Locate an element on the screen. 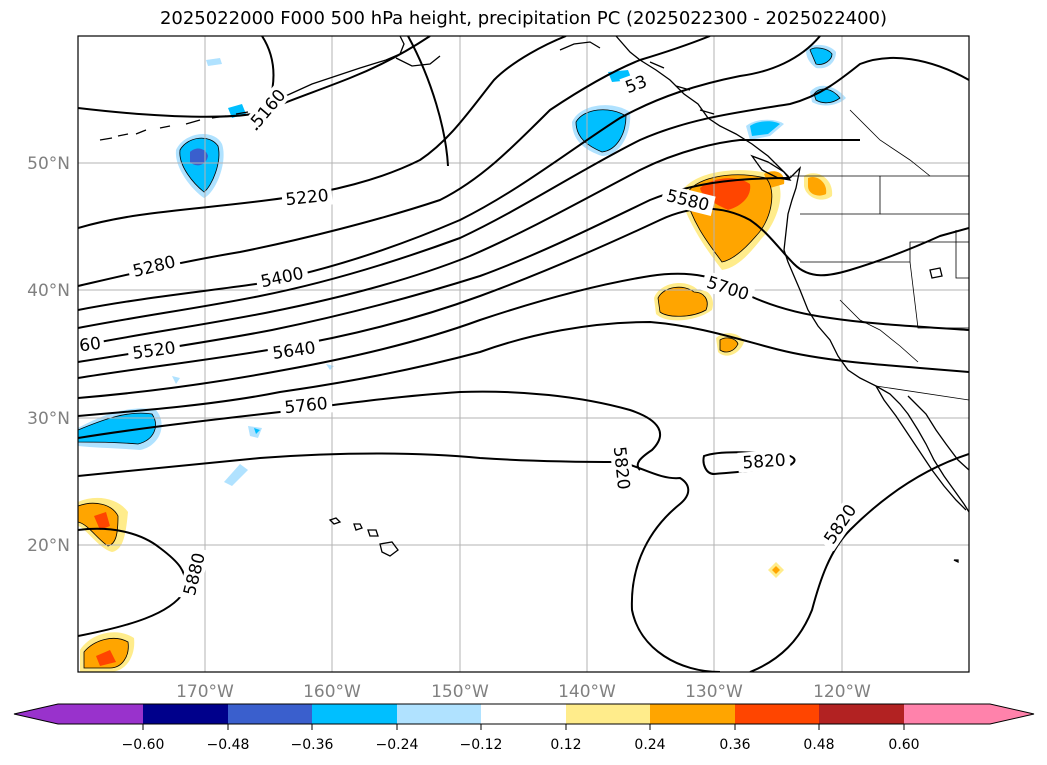 The height and width of the screenshot is (765, 1047). colorbar-tick-label: 0.12 is located at coordinates (565, 745).